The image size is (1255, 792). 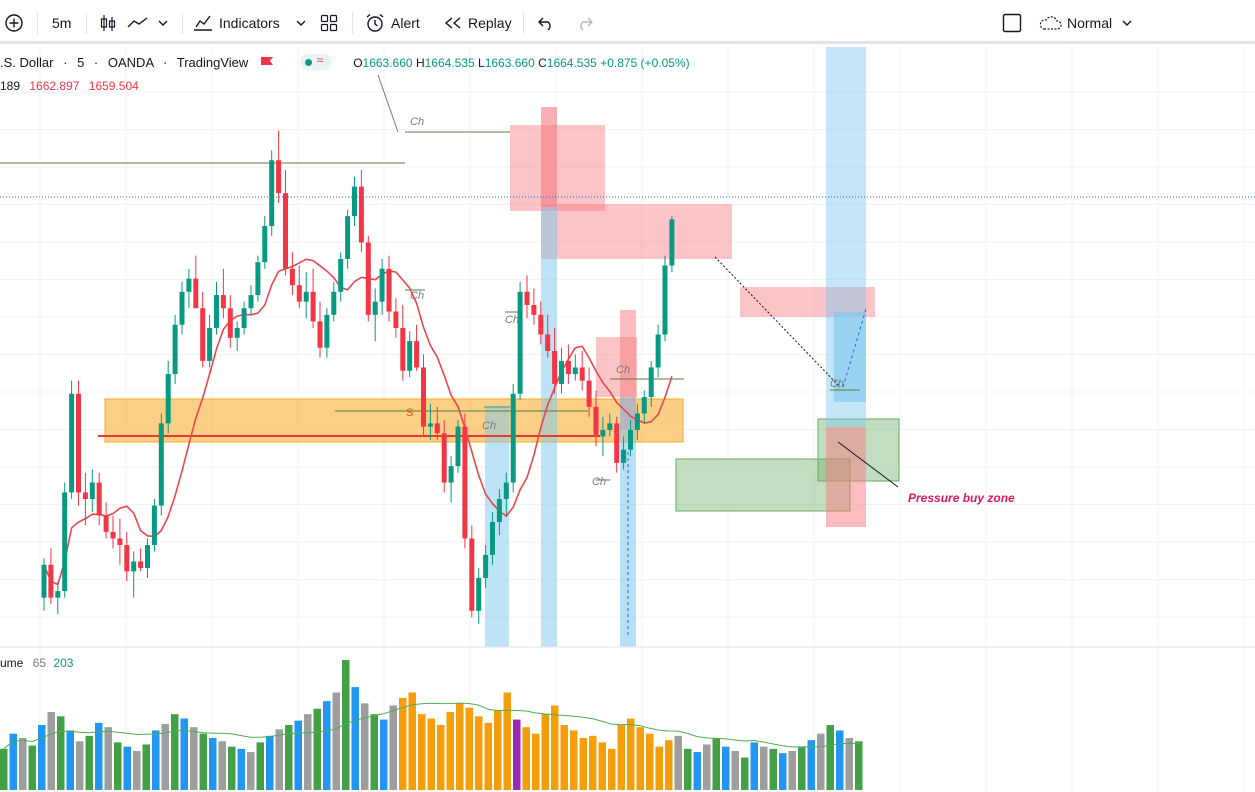 What do you see at coordinates (763, 485) in the screenshot?
I see `green-demand-zone` at bounding box center [763, 485].